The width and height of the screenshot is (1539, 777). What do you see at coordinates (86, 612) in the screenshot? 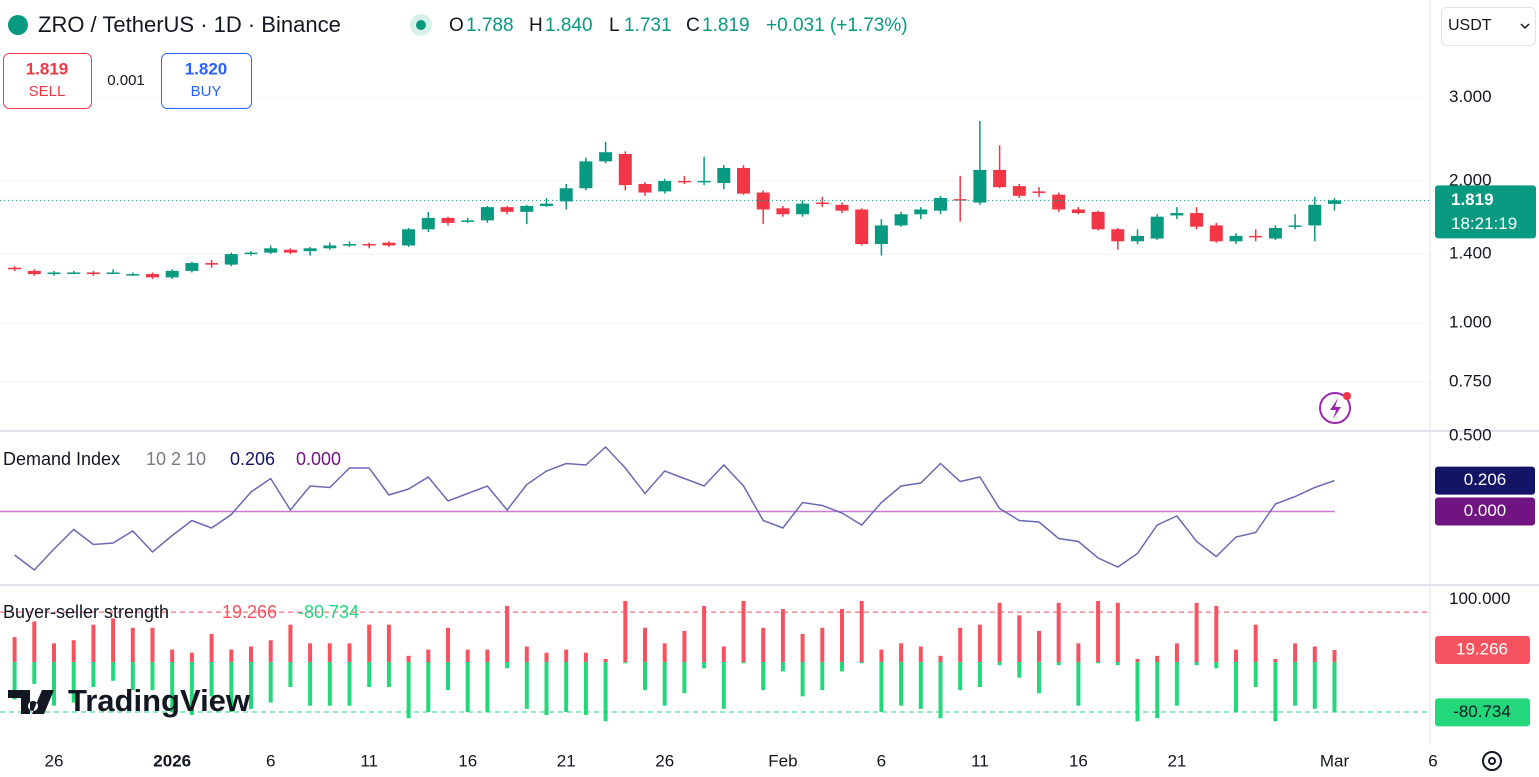
I see `indicator-title: Buyer-seller strength` at bounding box center [86, 612].